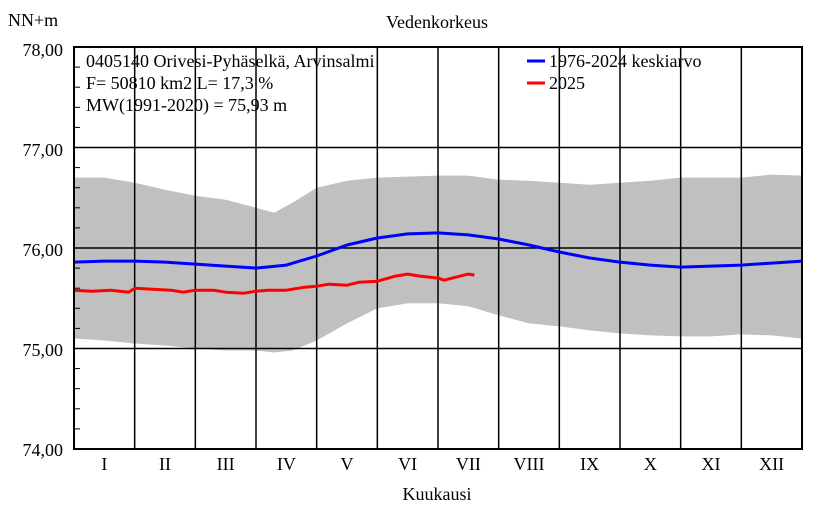 Image resolution: width=840 pixels, height=520 pixels. What do you see at coordinates (468, 464) in the screenshot?
I see `month-label: VII` at bounding box center [468, 464].